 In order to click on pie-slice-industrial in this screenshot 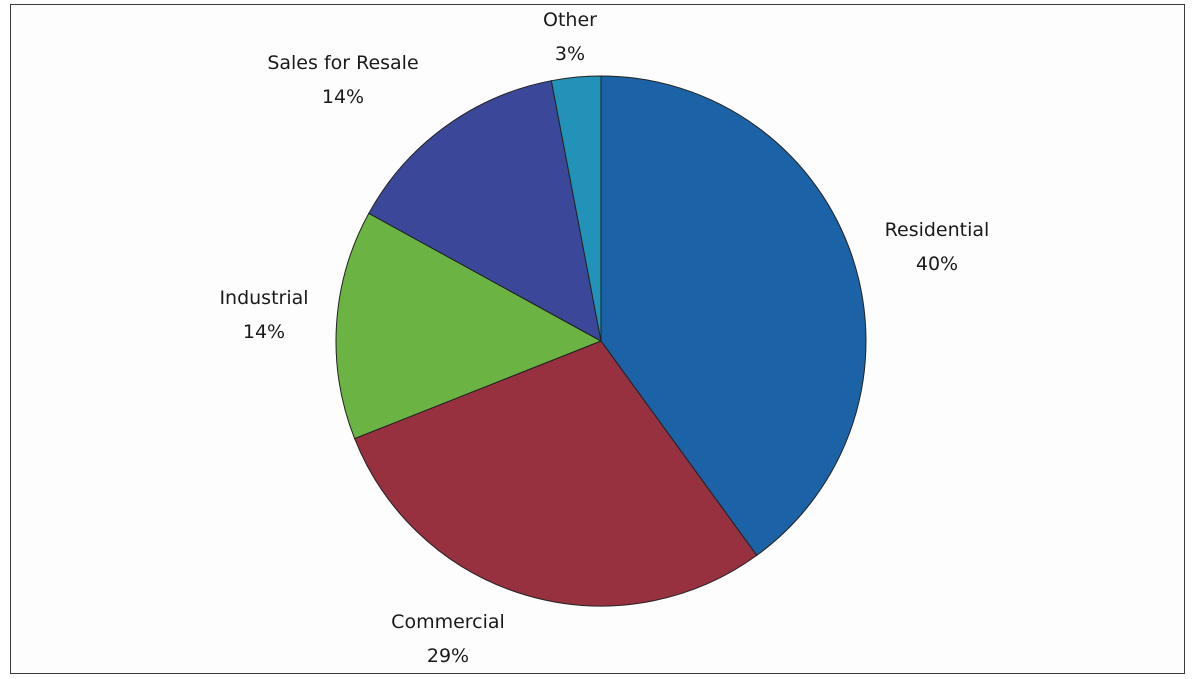, I will do `click(469, 326)`.